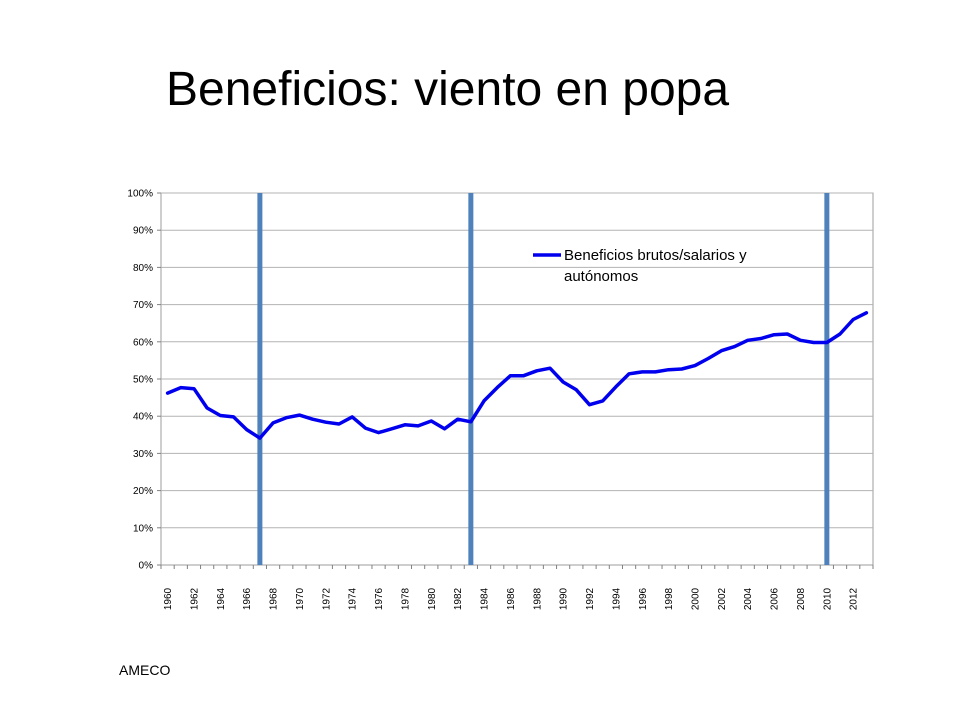 The width and height of the screenshot is (960, 720). Describe the element at coordinates (564, 598) in the screenshot. I see `x-tick-label: 1990` at that location.